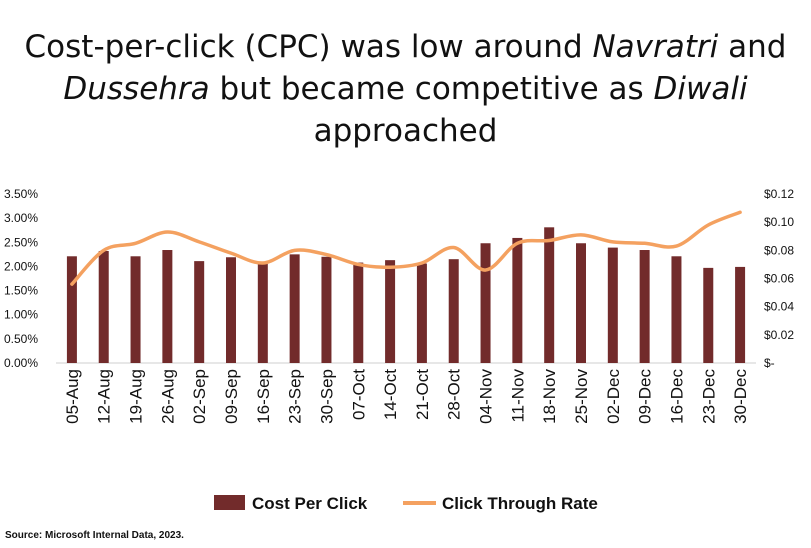 Image resolution: width=811 pixels, height=548 pixels. What do you see at coordinates (294, 308) in the screenshot?
I see `bar-23-Sep` at bounding box center [294, 308].